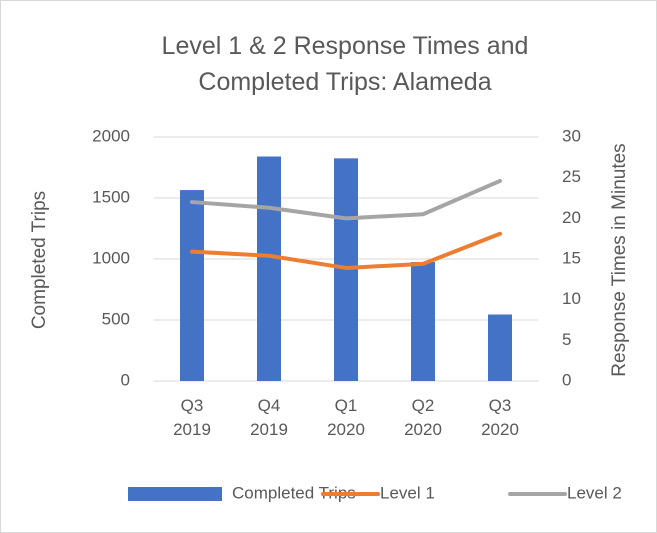 This screenshot has height=533, width=657. Describe the element at coordinates (111, 257) in the screenshot. I see `y-tick-label: 1000` at that location.